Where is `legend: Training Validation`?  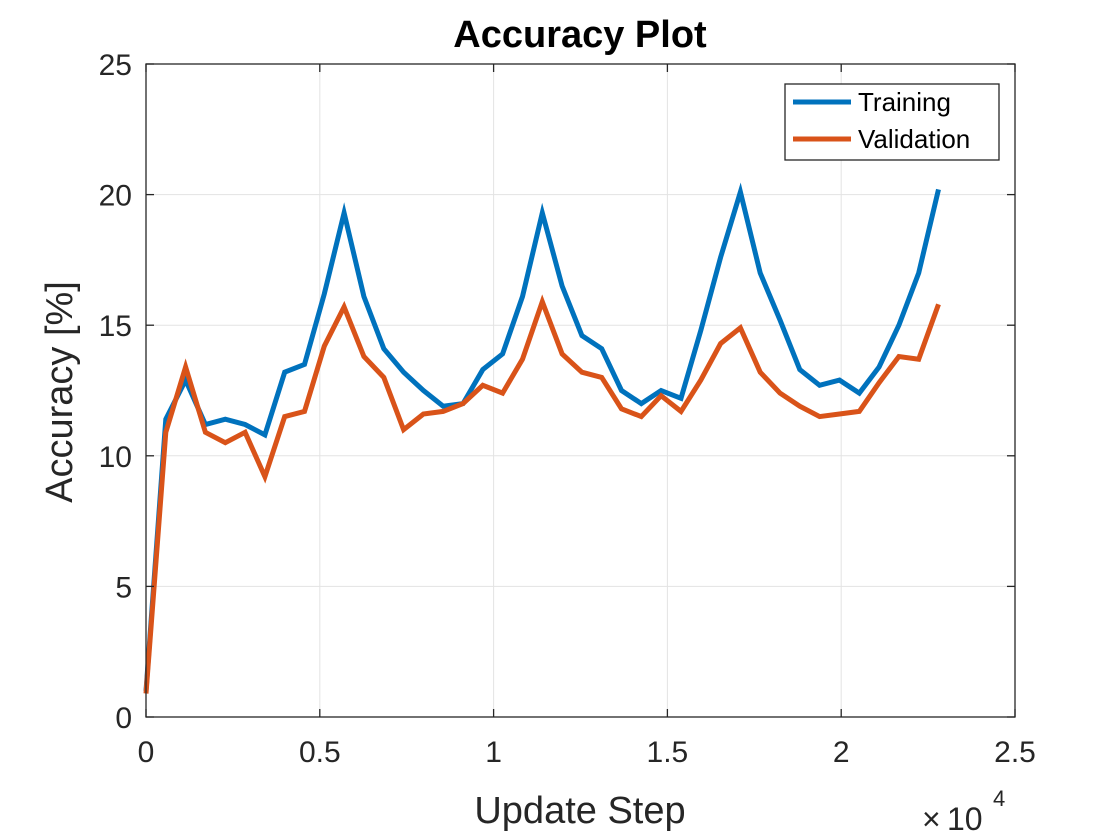
legend: Training Validation is located at coordinates (892, 122).